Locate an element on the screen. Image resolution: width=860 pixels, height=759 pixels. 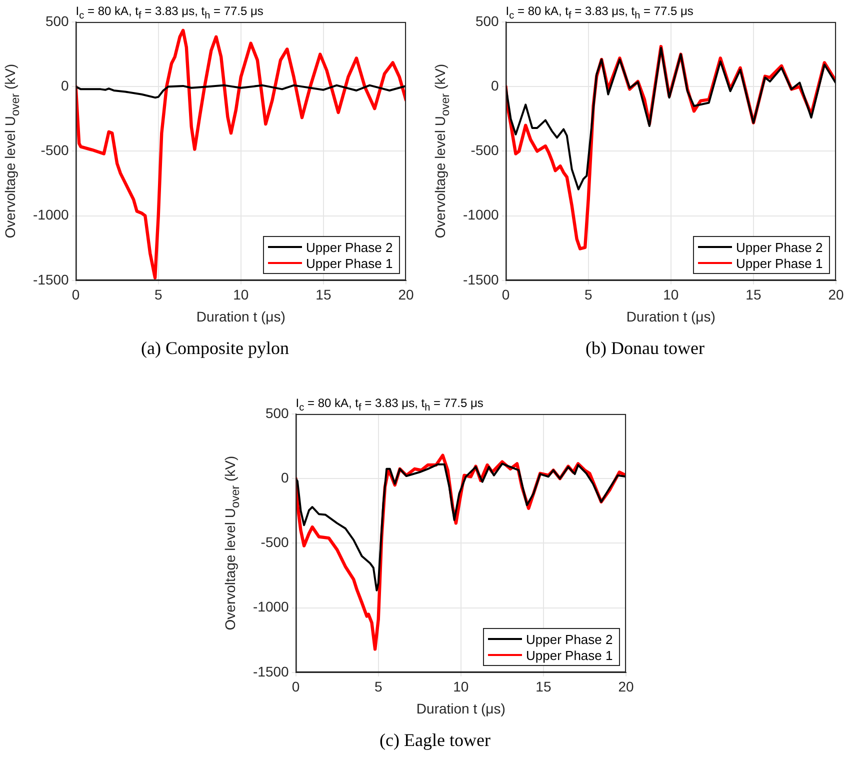
text: (b) Donau tower is located at coordinates (645, 348).